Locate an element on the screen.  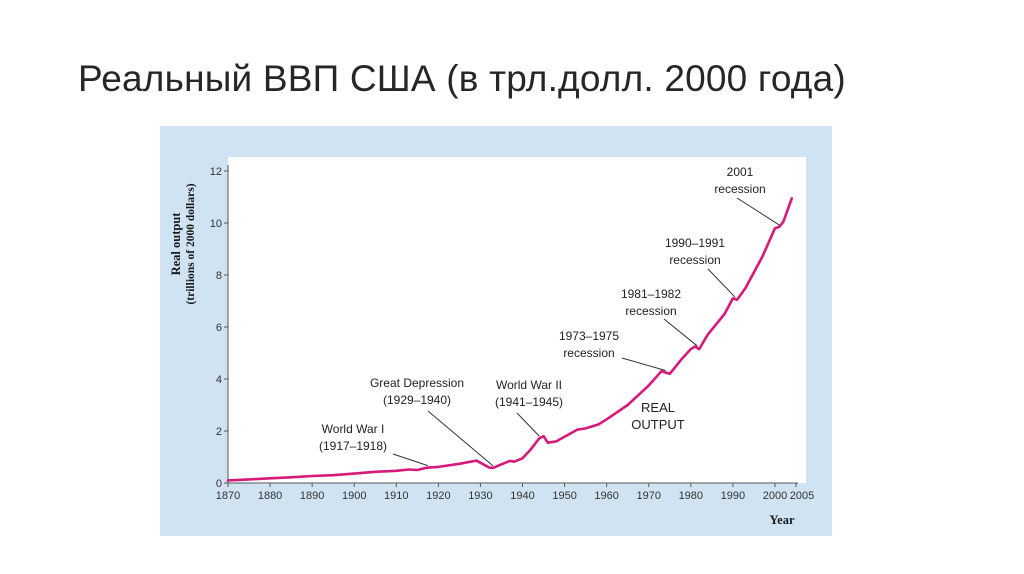
x-tick-label: 1870 is located at coordinates (228, 496).